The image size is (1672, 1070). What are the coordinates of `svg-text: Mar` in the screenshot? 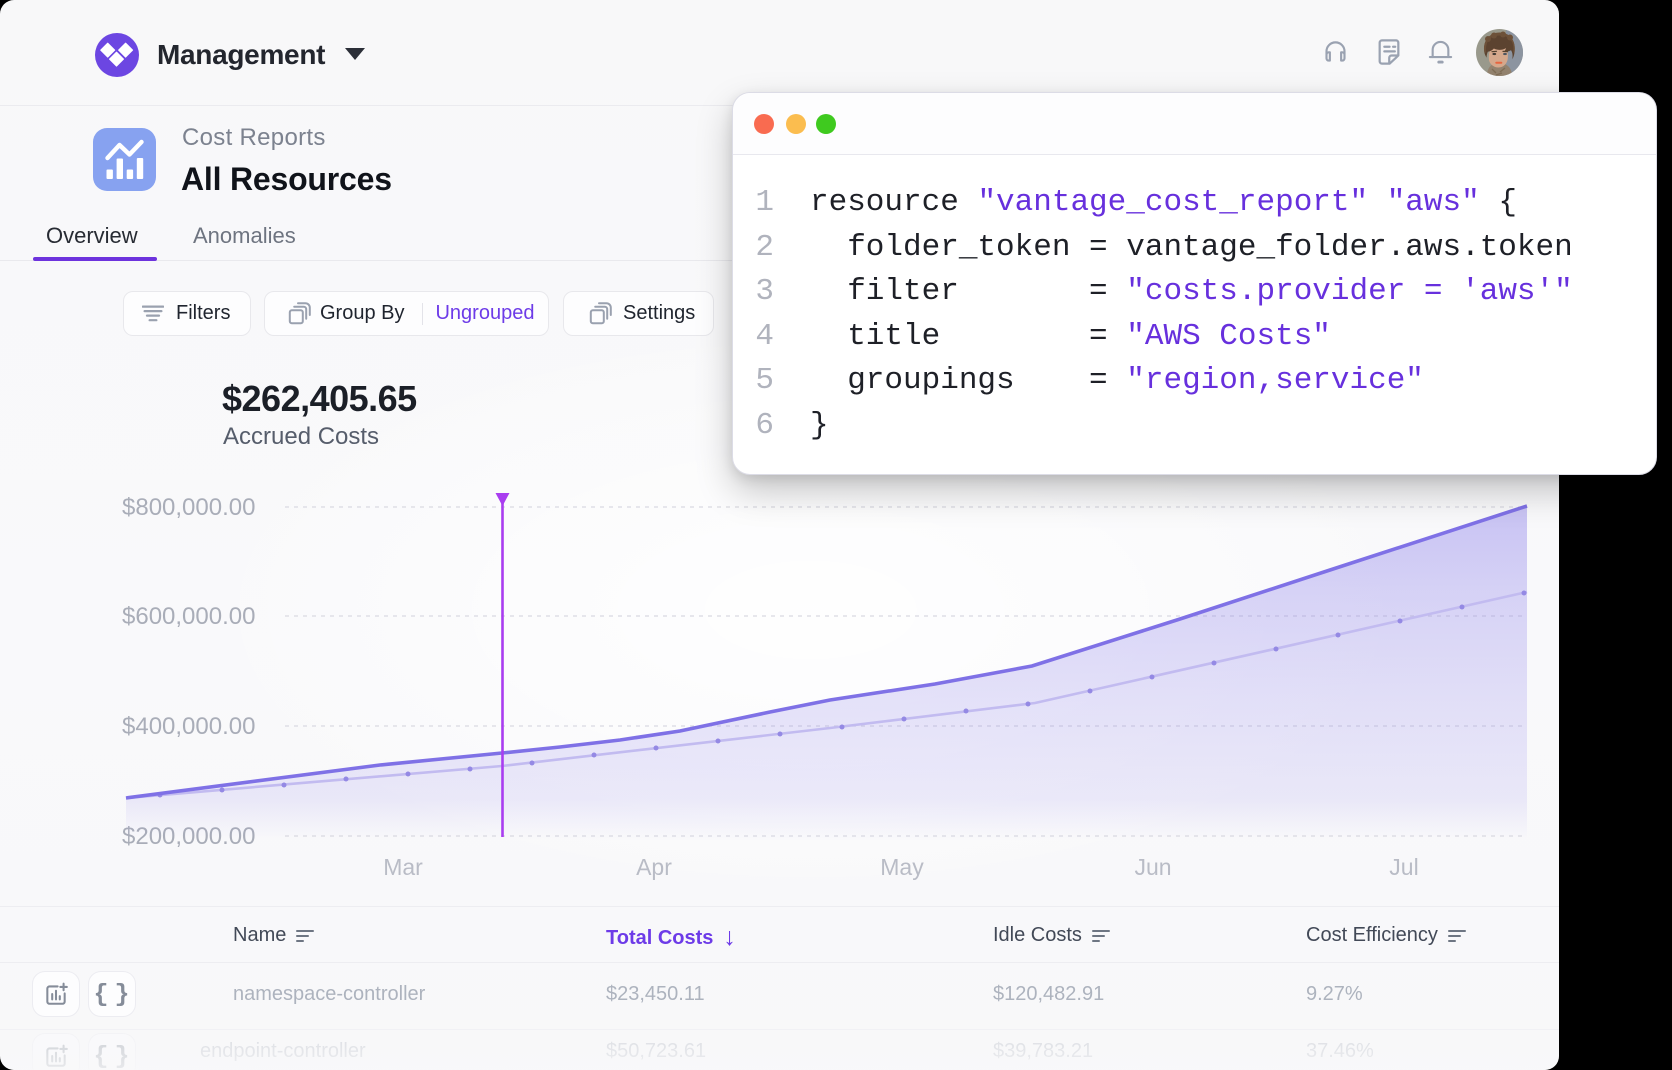 It's located at (403, 867).